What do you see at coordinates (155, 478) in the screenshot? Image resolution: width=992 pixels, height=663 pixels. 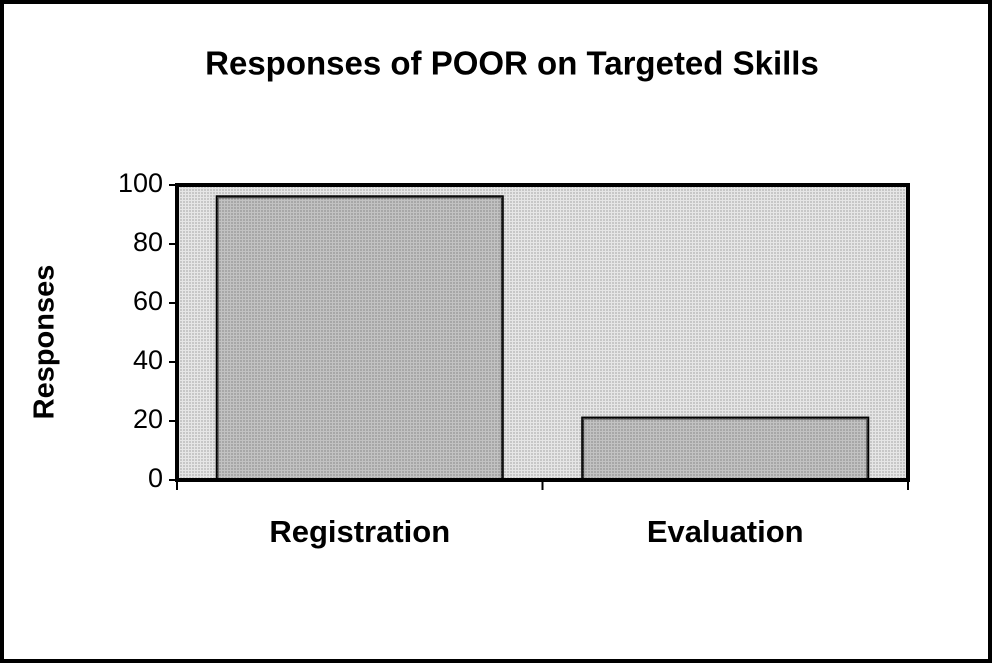 I see `y-tick-label: 0` at bounding box center [155, 478].